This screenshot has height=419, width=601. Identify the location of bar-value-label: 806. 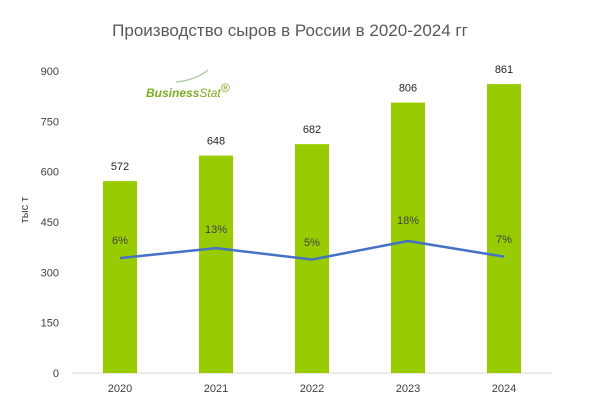
(408, 89).